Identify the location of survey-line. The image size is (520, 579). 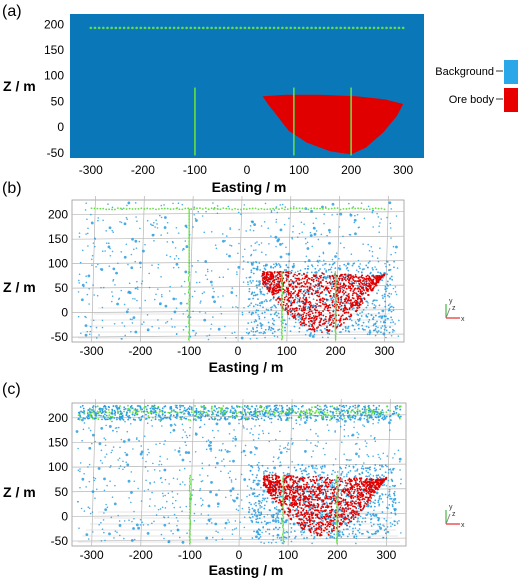
(247, 28).